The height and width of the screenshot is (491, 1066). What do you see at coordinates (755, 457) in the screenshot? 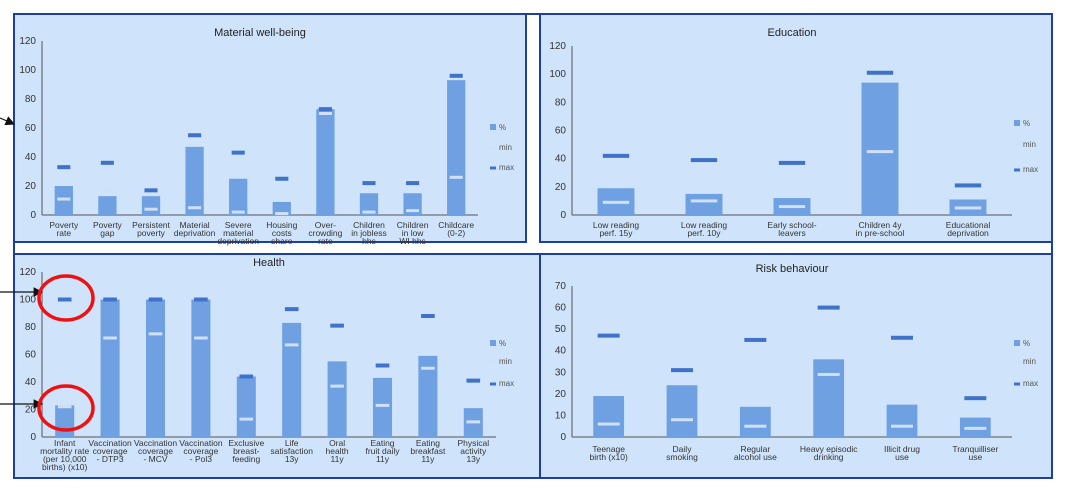
I see `category-label: alcohol use` at bounding box center [755, 457].